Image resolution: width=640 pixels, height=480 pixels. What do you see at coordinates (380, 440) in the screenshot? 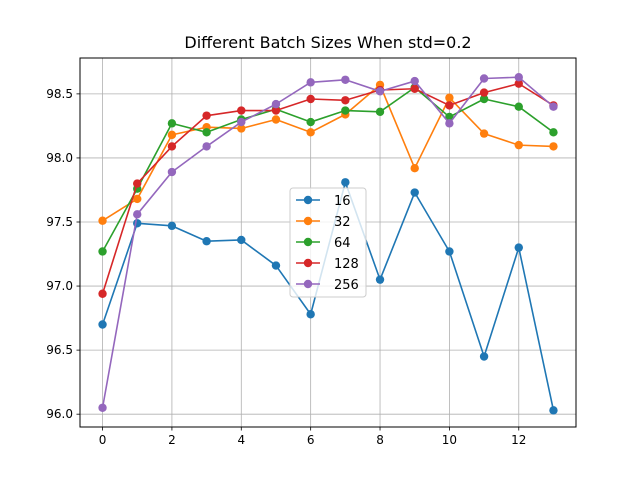
I see `x-tick-label: 8` at bounding box center [380, 440].